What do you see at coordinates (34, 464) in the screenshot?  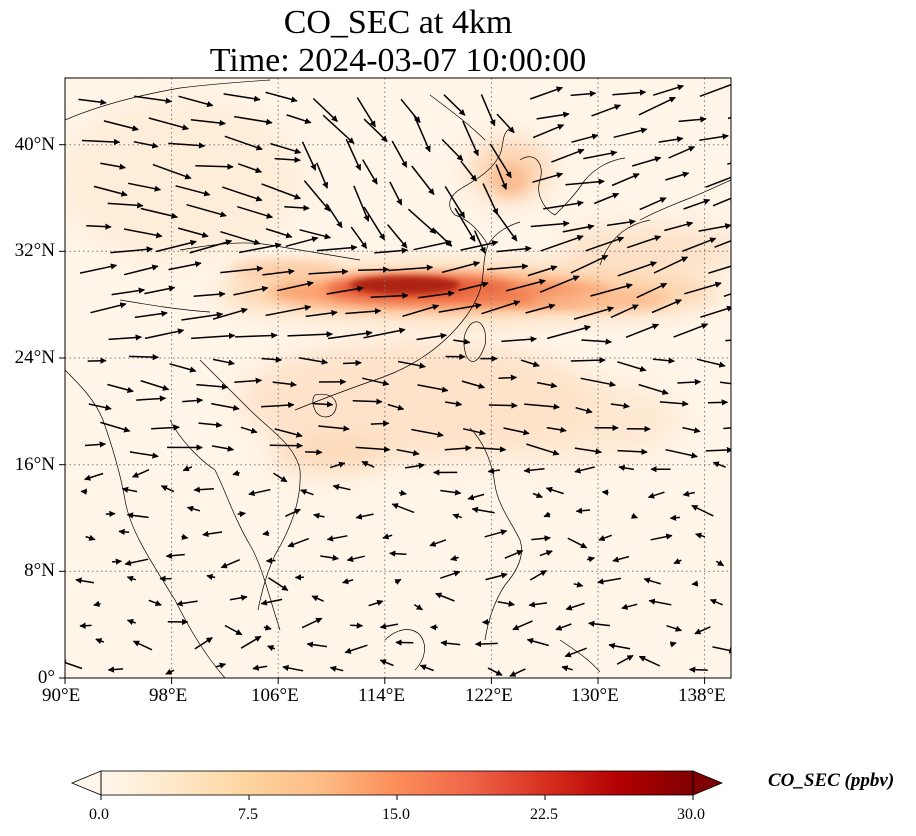 I see `lat-label-16n: 16°N` at bounding box center [34, 464].